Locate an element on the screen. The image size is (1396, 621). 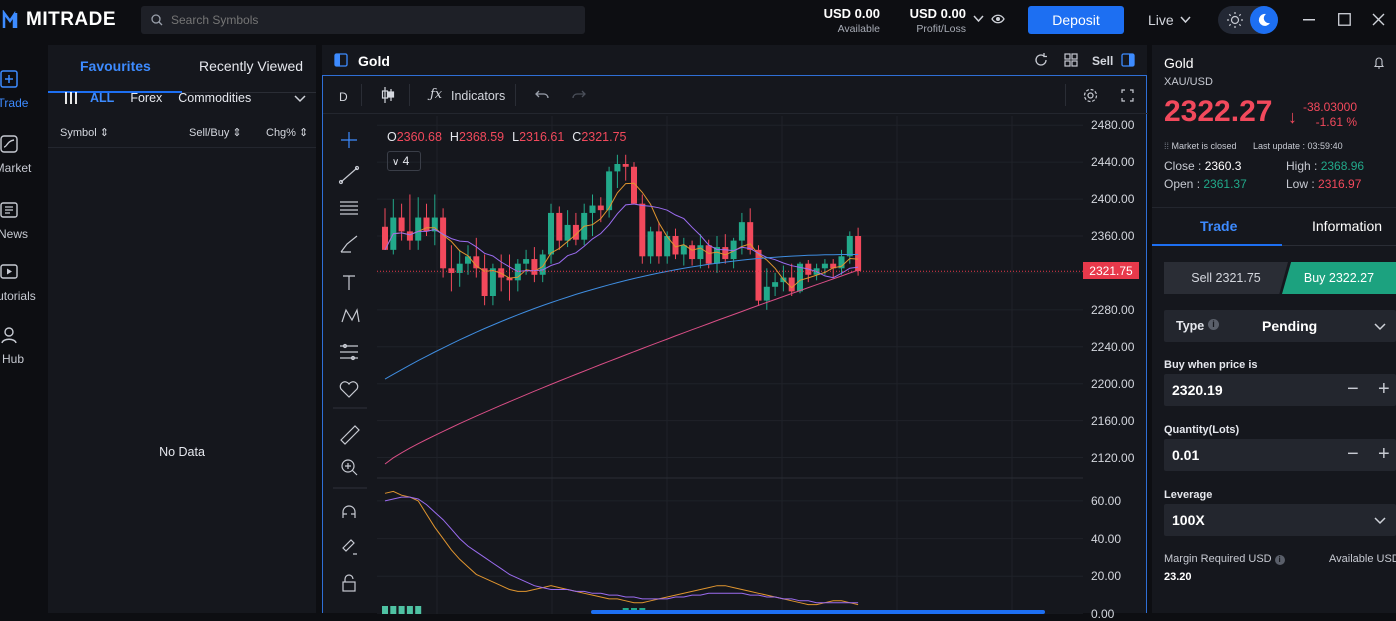
filter-commodities: Commodities is located at coordinates (215, 98).